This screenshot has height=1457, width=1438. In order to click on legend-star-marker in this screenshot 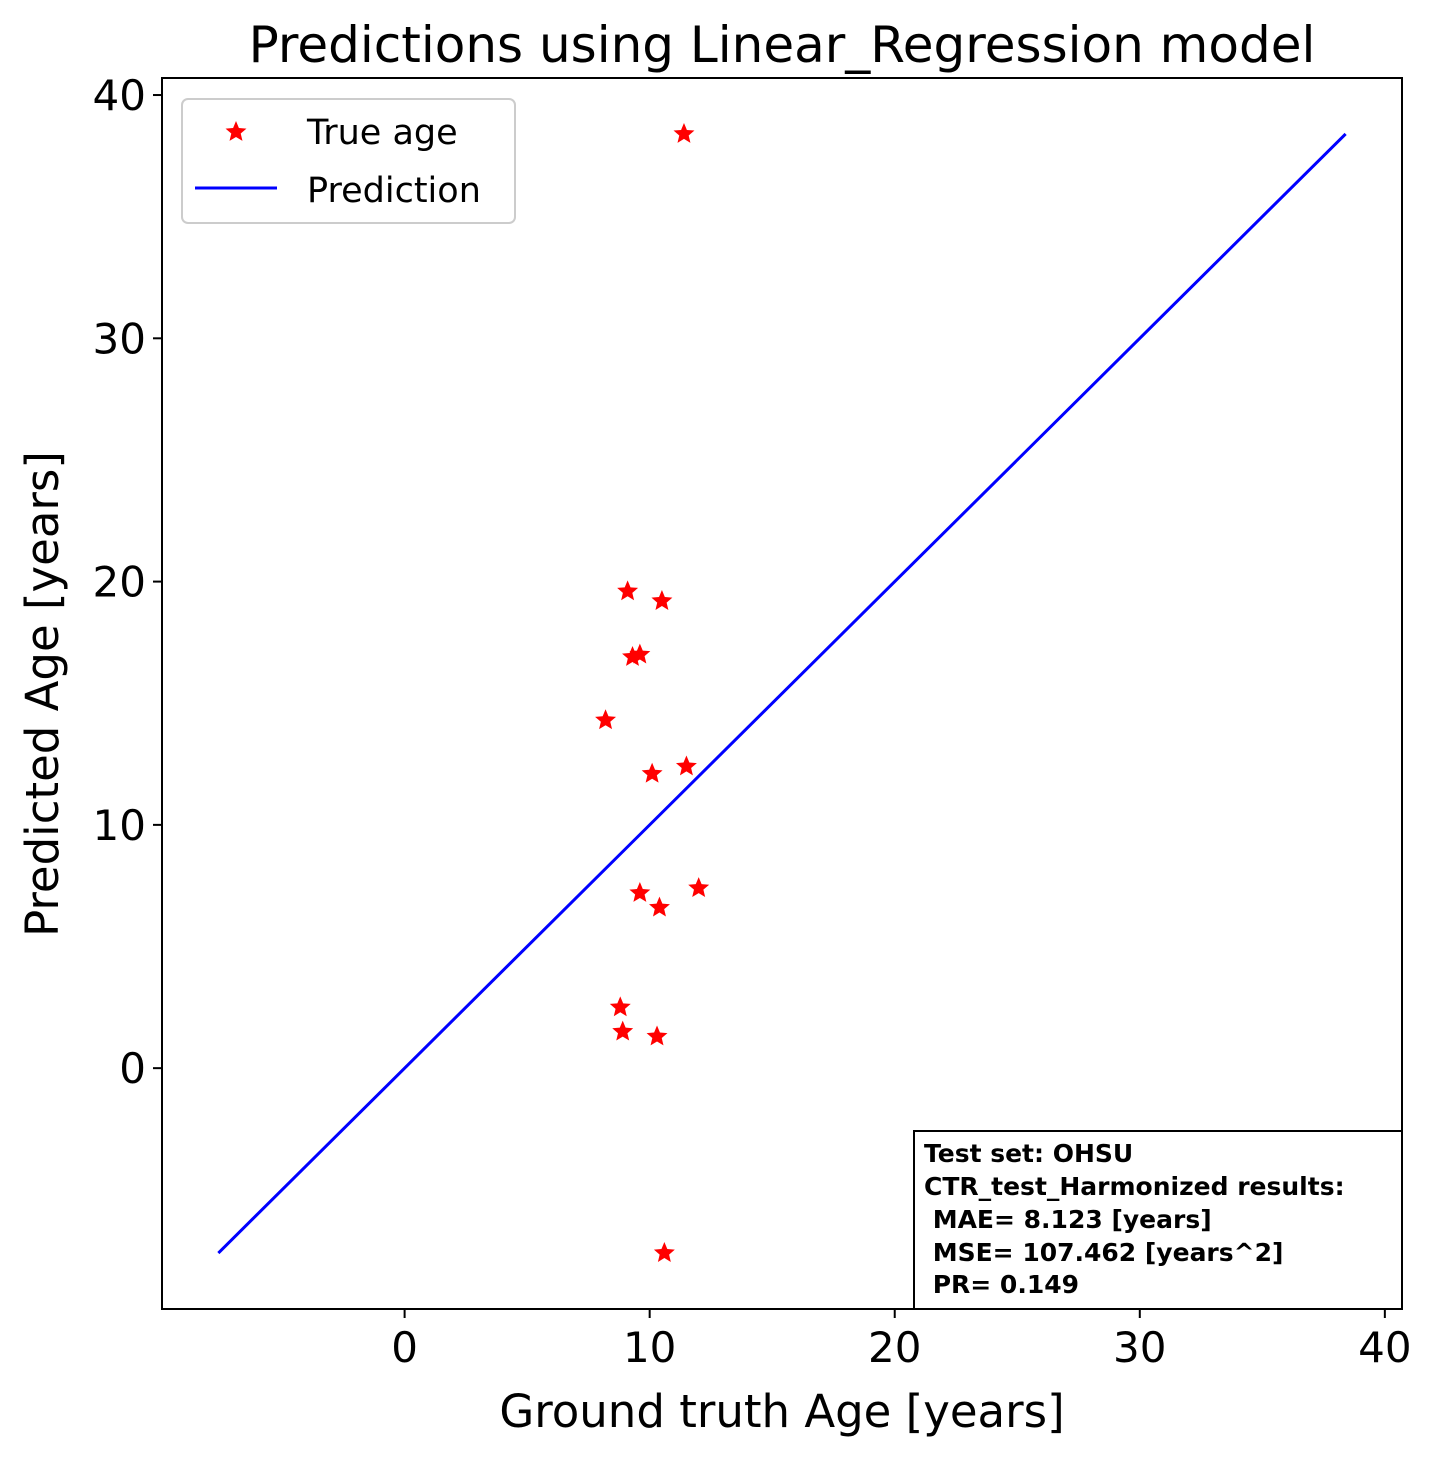, I will do `click(236, 131)`.